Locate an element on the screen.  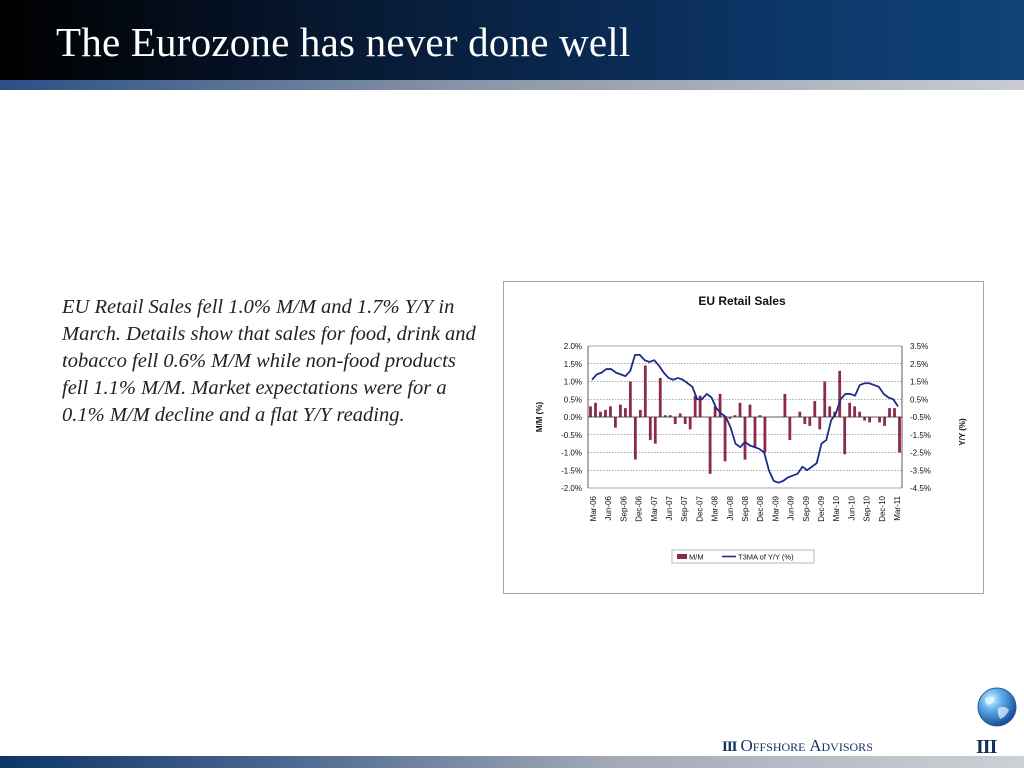
x-tick-label: Mar-07 is located at coordinates (654, 508).